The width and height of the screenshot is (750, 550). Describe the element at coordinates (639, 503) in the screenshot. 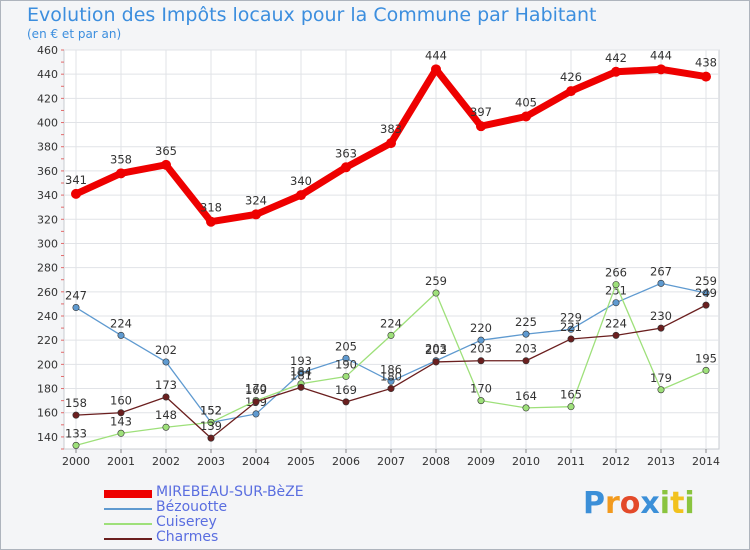

I see `proxiti-logo: Proxiti` at that location.